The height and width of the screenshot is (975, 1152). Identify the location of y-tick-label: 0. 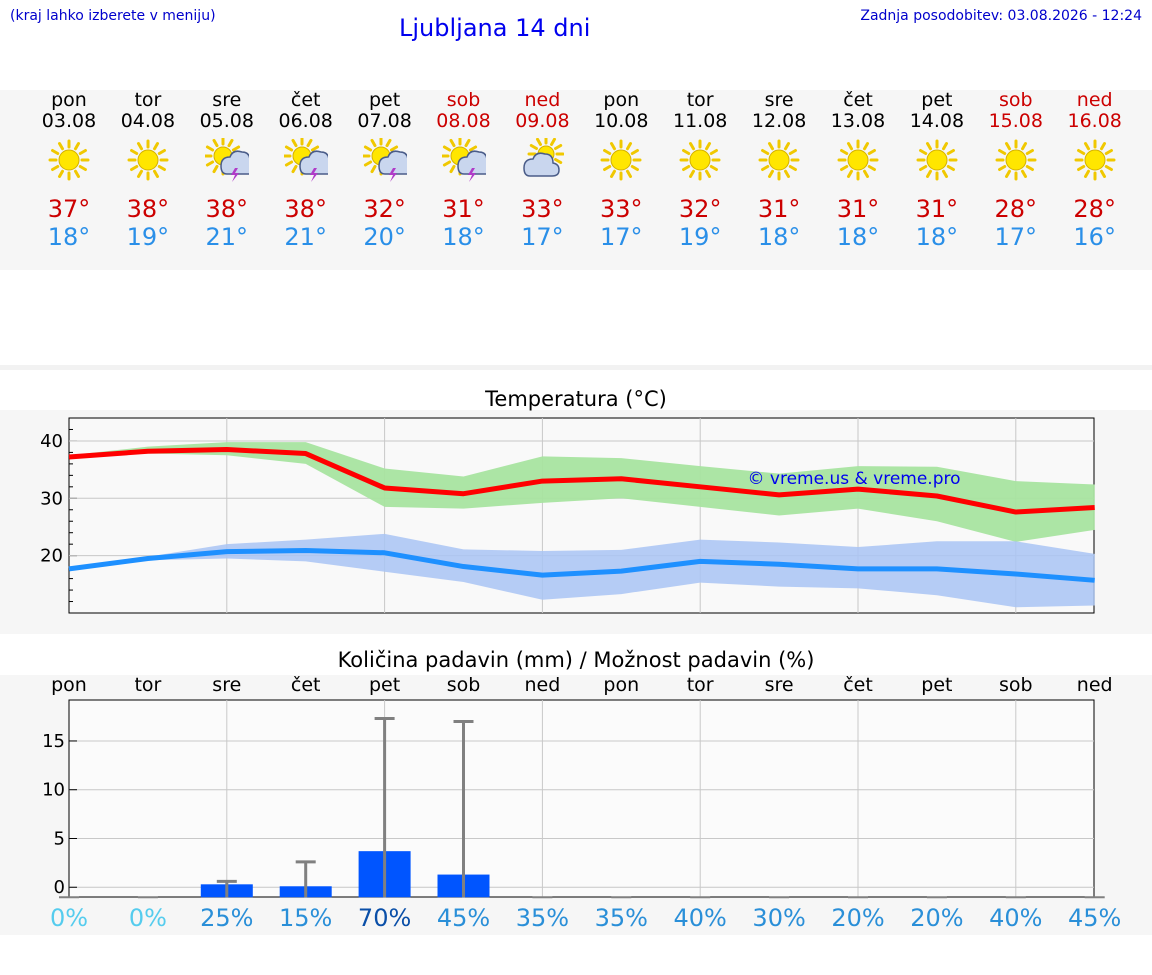
(59, 887).